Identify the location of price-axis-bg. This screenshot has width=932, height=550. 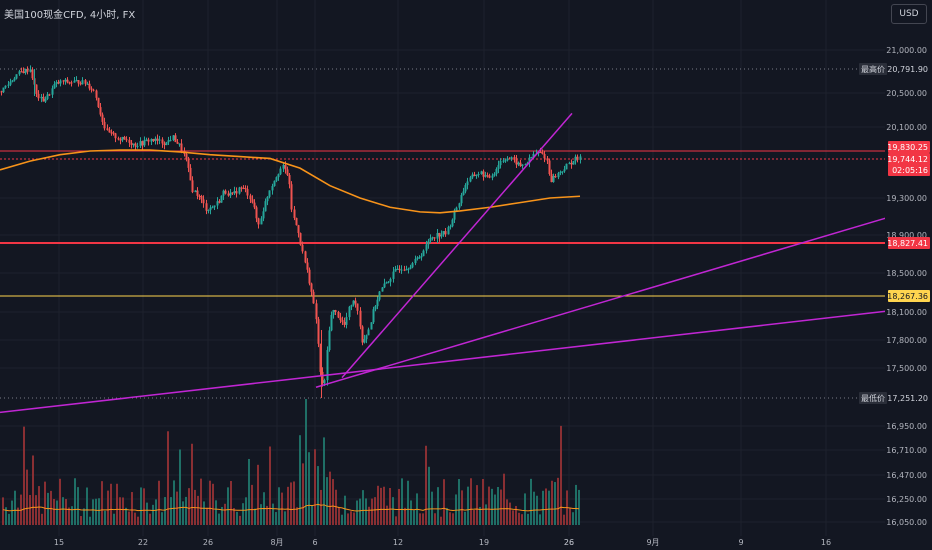
(908, 275).